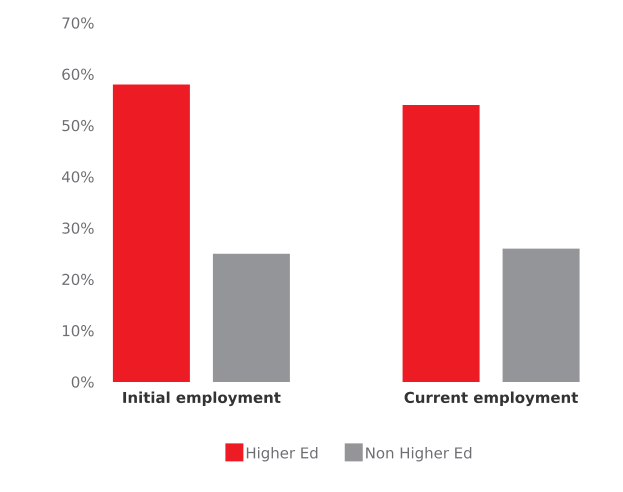 This screenshot has height=492, width=623. I want to click on y-tick-label: 30%, so click(78, 228).